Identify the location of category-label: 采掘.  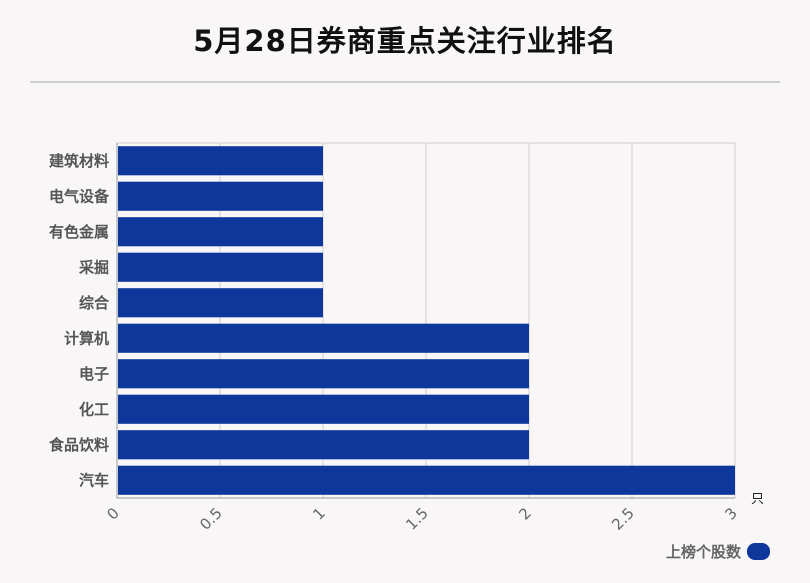
(93, 267).